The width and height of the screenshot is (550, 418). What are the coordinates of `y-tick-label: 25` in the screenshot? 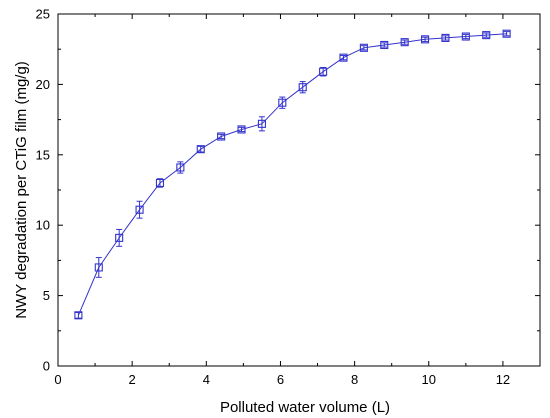 It's located at (43, 14).